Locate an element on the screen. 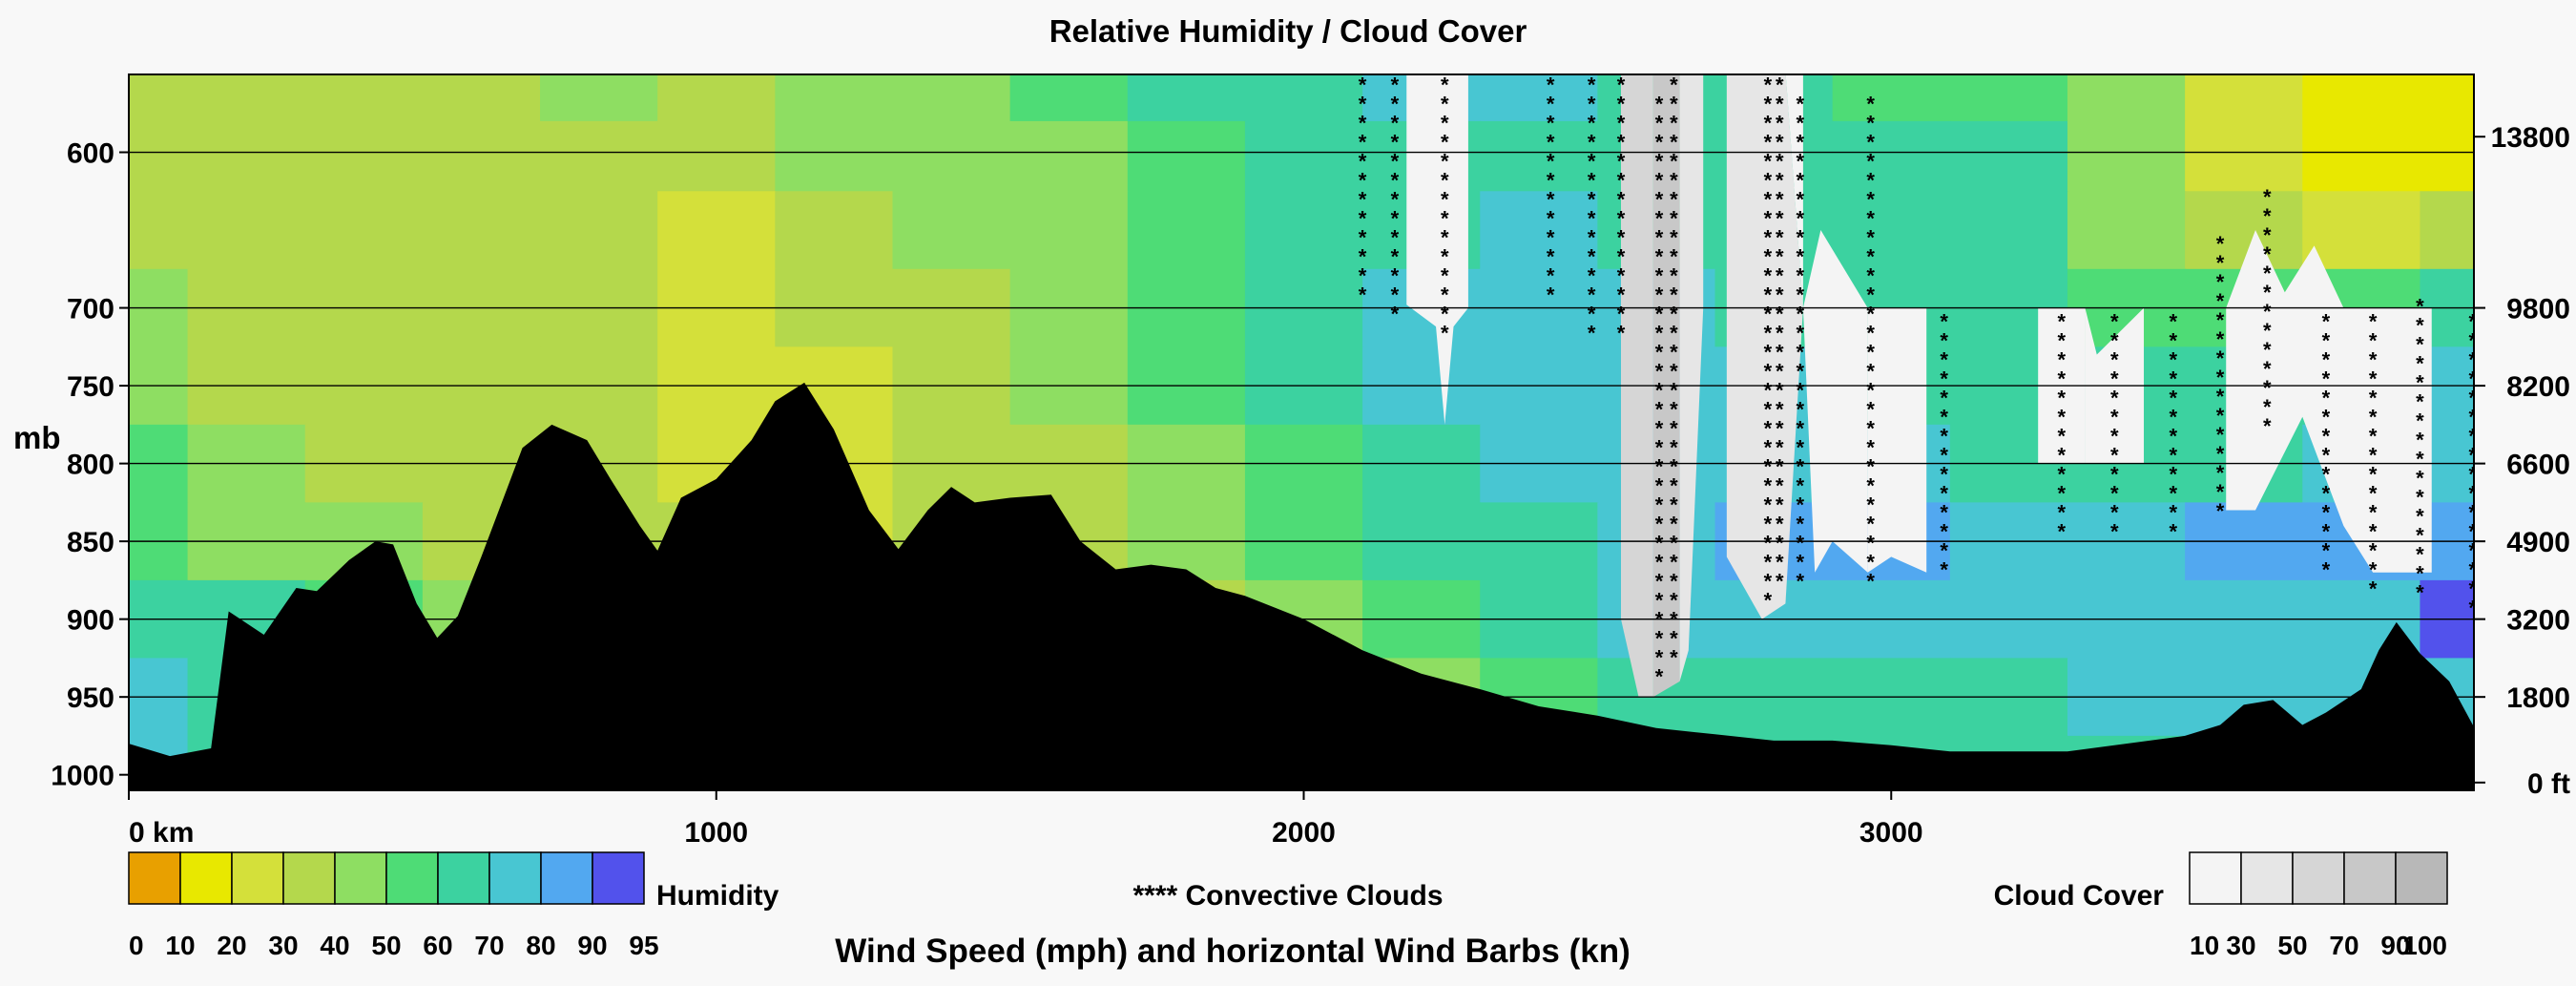 This screenshot has width=2576, height=986. convective-column: ************ is located at coordinates (2062, 427).